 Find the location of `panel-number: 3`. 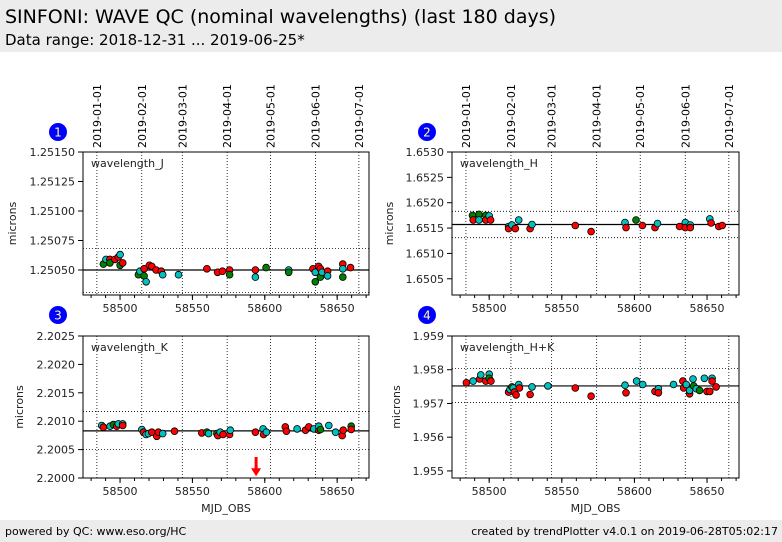

panel-number: 3 is located at coordinates (58, 316).